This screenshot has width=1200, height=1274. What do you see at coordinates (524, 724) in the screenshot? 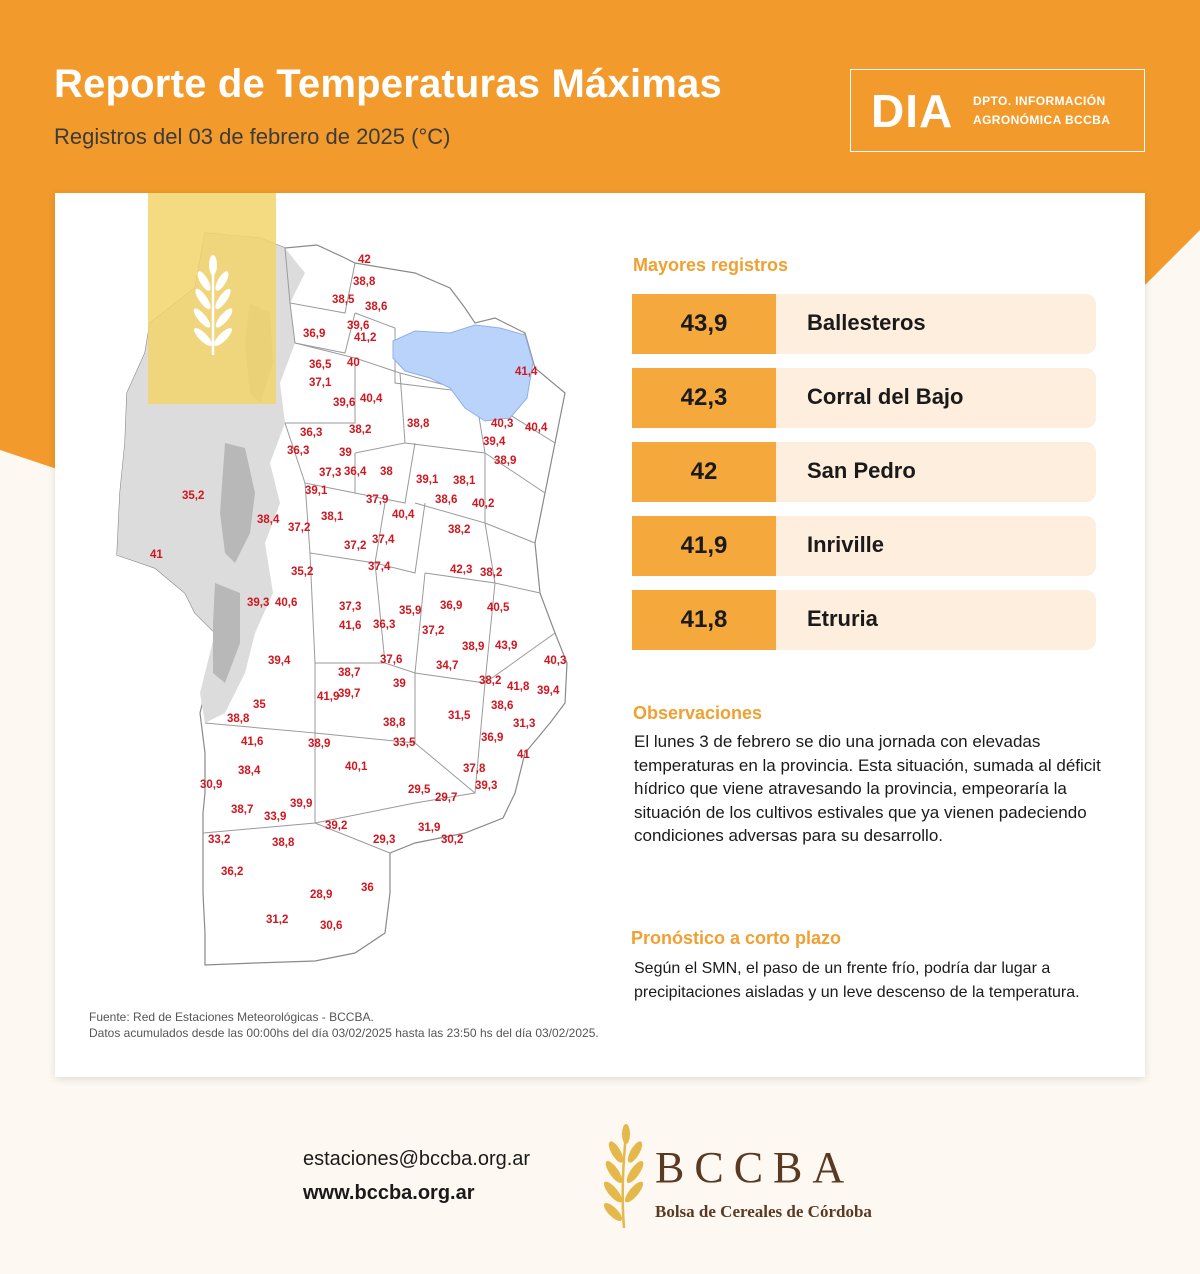
I see `station-temperature-label: 31,3` at bounding box center [524, 724].